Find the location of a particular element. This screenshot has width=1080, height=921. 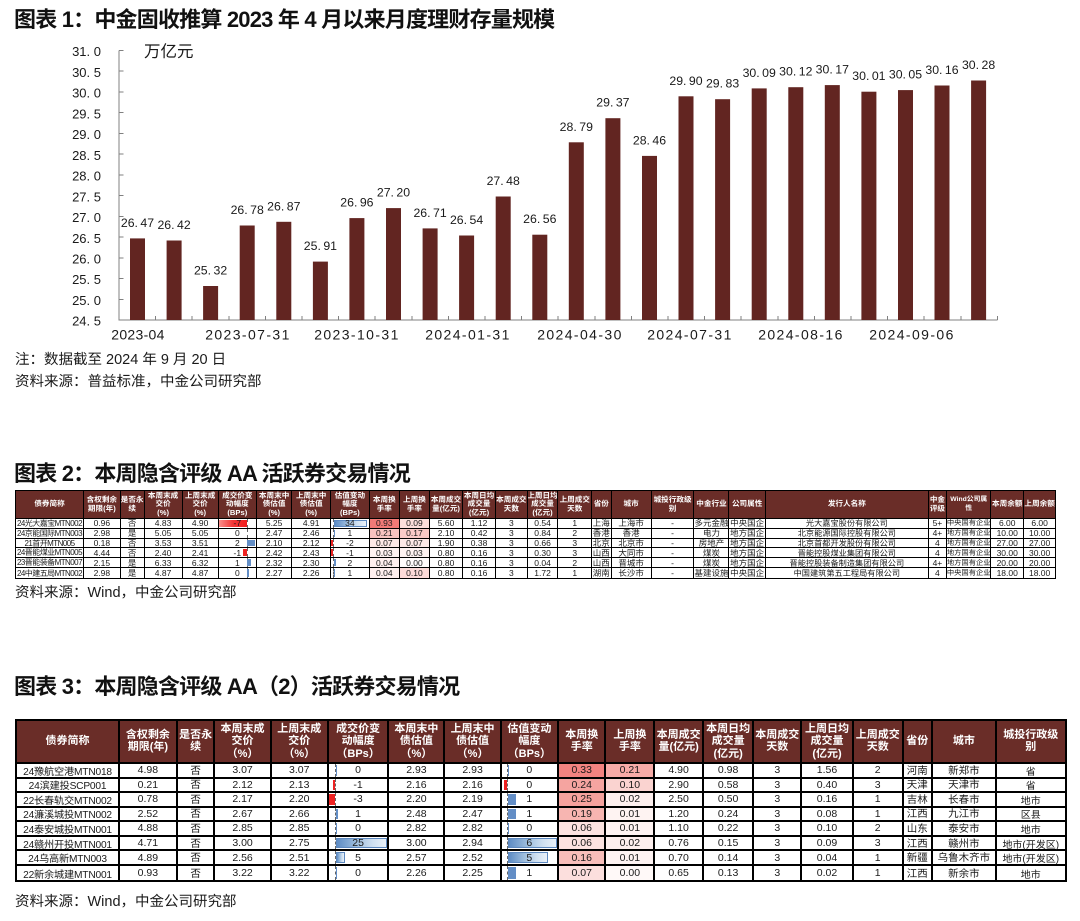

svg-text: 30. 01 is located at coordinates (868, 76).